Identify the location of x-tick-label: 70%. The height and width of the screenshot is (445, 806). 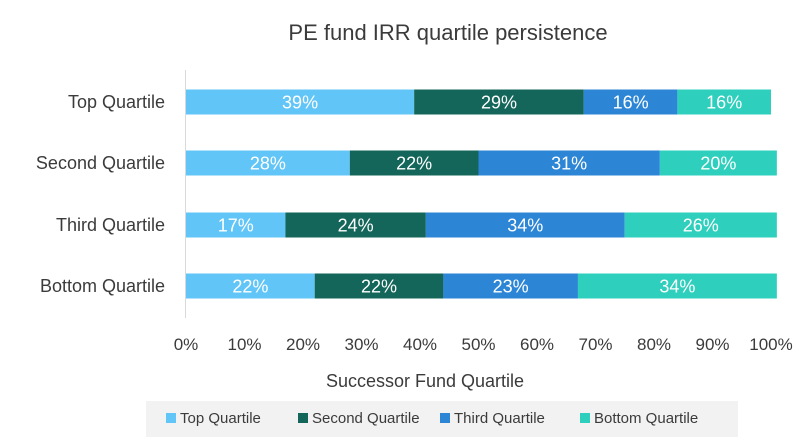
(595, 344).